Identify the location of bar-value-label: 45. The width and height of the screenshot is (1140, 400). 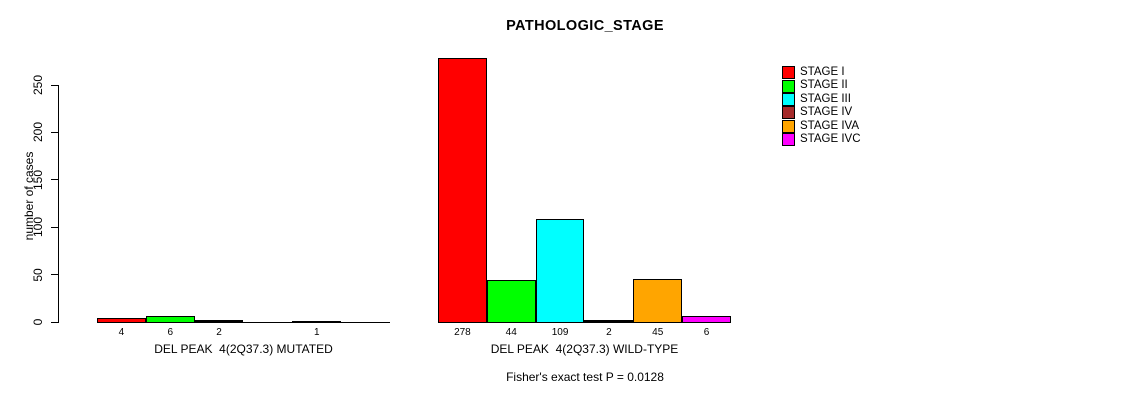
(658, 332).